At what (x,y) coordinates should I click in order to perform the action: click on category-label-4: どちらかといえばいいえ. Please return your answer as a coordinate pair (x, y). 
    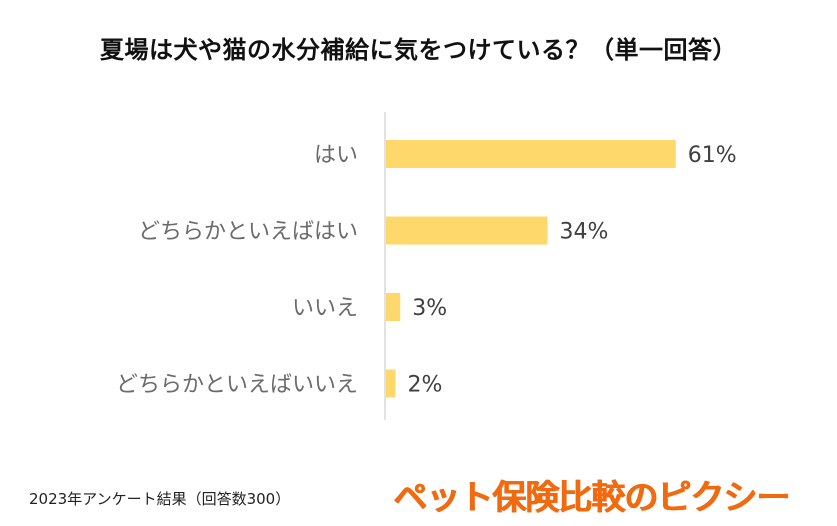
    Looking at the image, I should click on (237, 385).